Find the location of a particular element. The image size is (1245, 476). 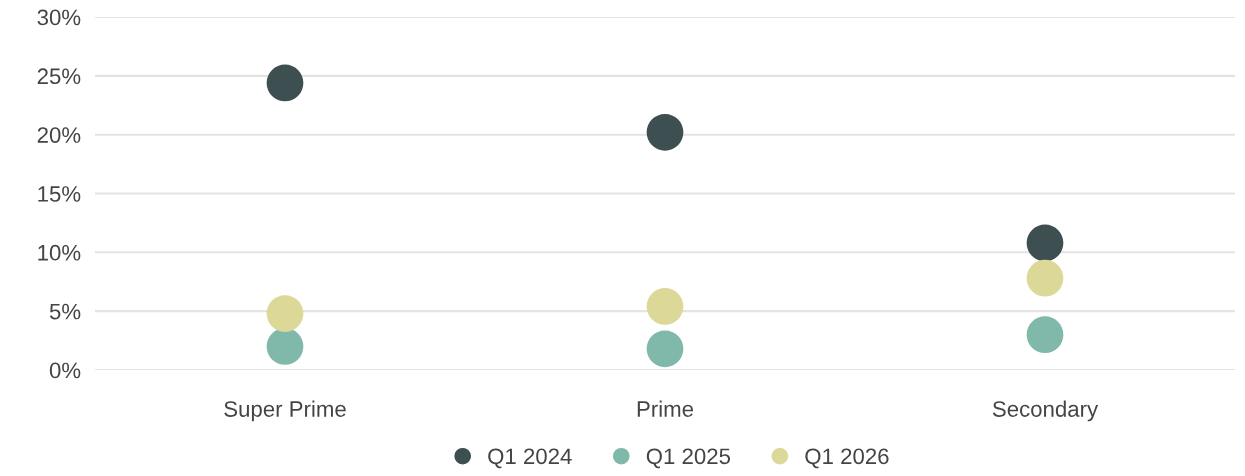

y-tick-label: 15% is located at coordinates (59, 194).